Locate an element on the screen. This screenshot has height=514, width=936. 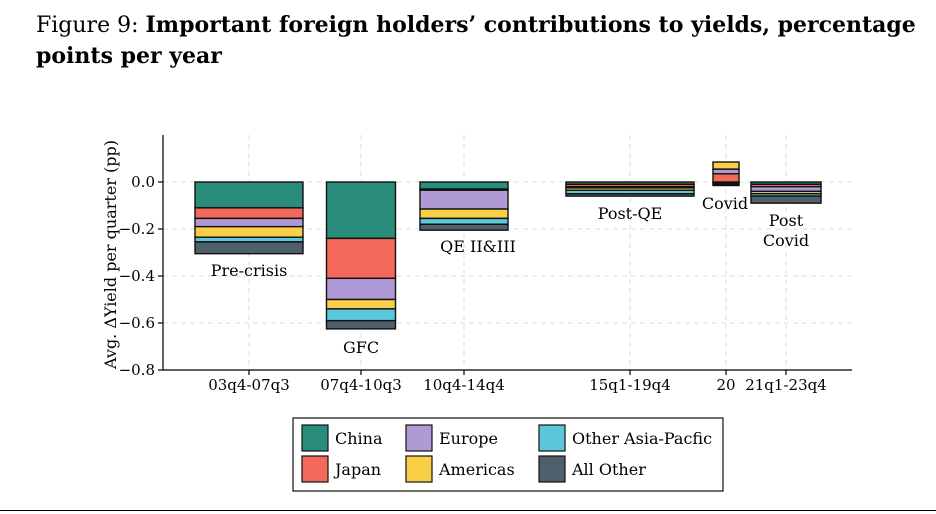
y-tick-label: −0.6 is located at coordinates (137, 323).